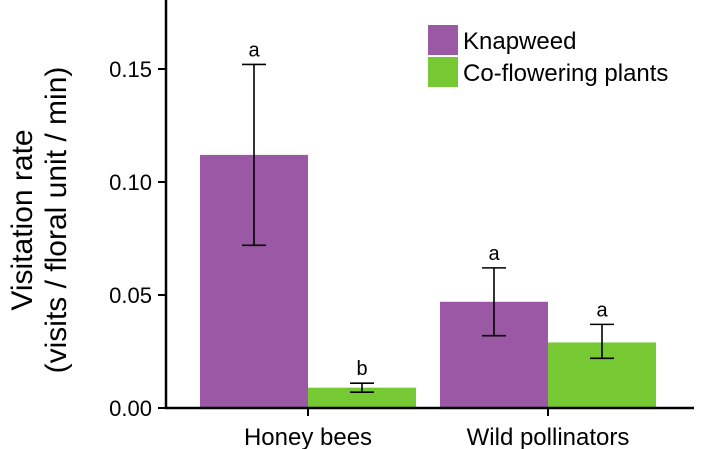 Image resolution: width=709 pixels, height=449 pixels. What do you see at coordinates (130, 182) in the screenshot?
I see `y-tick-label: 0.10` at bounding box center [130, 182].